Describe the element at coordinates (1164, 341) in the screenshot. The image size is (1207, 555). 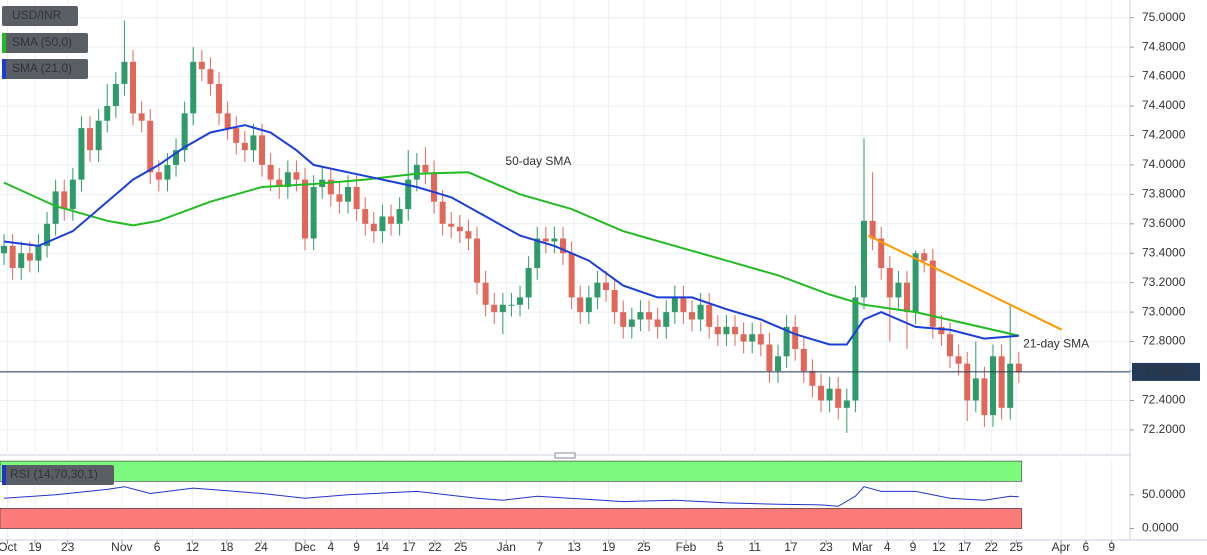
I see `y-tick-label: 72.8000` at that location.